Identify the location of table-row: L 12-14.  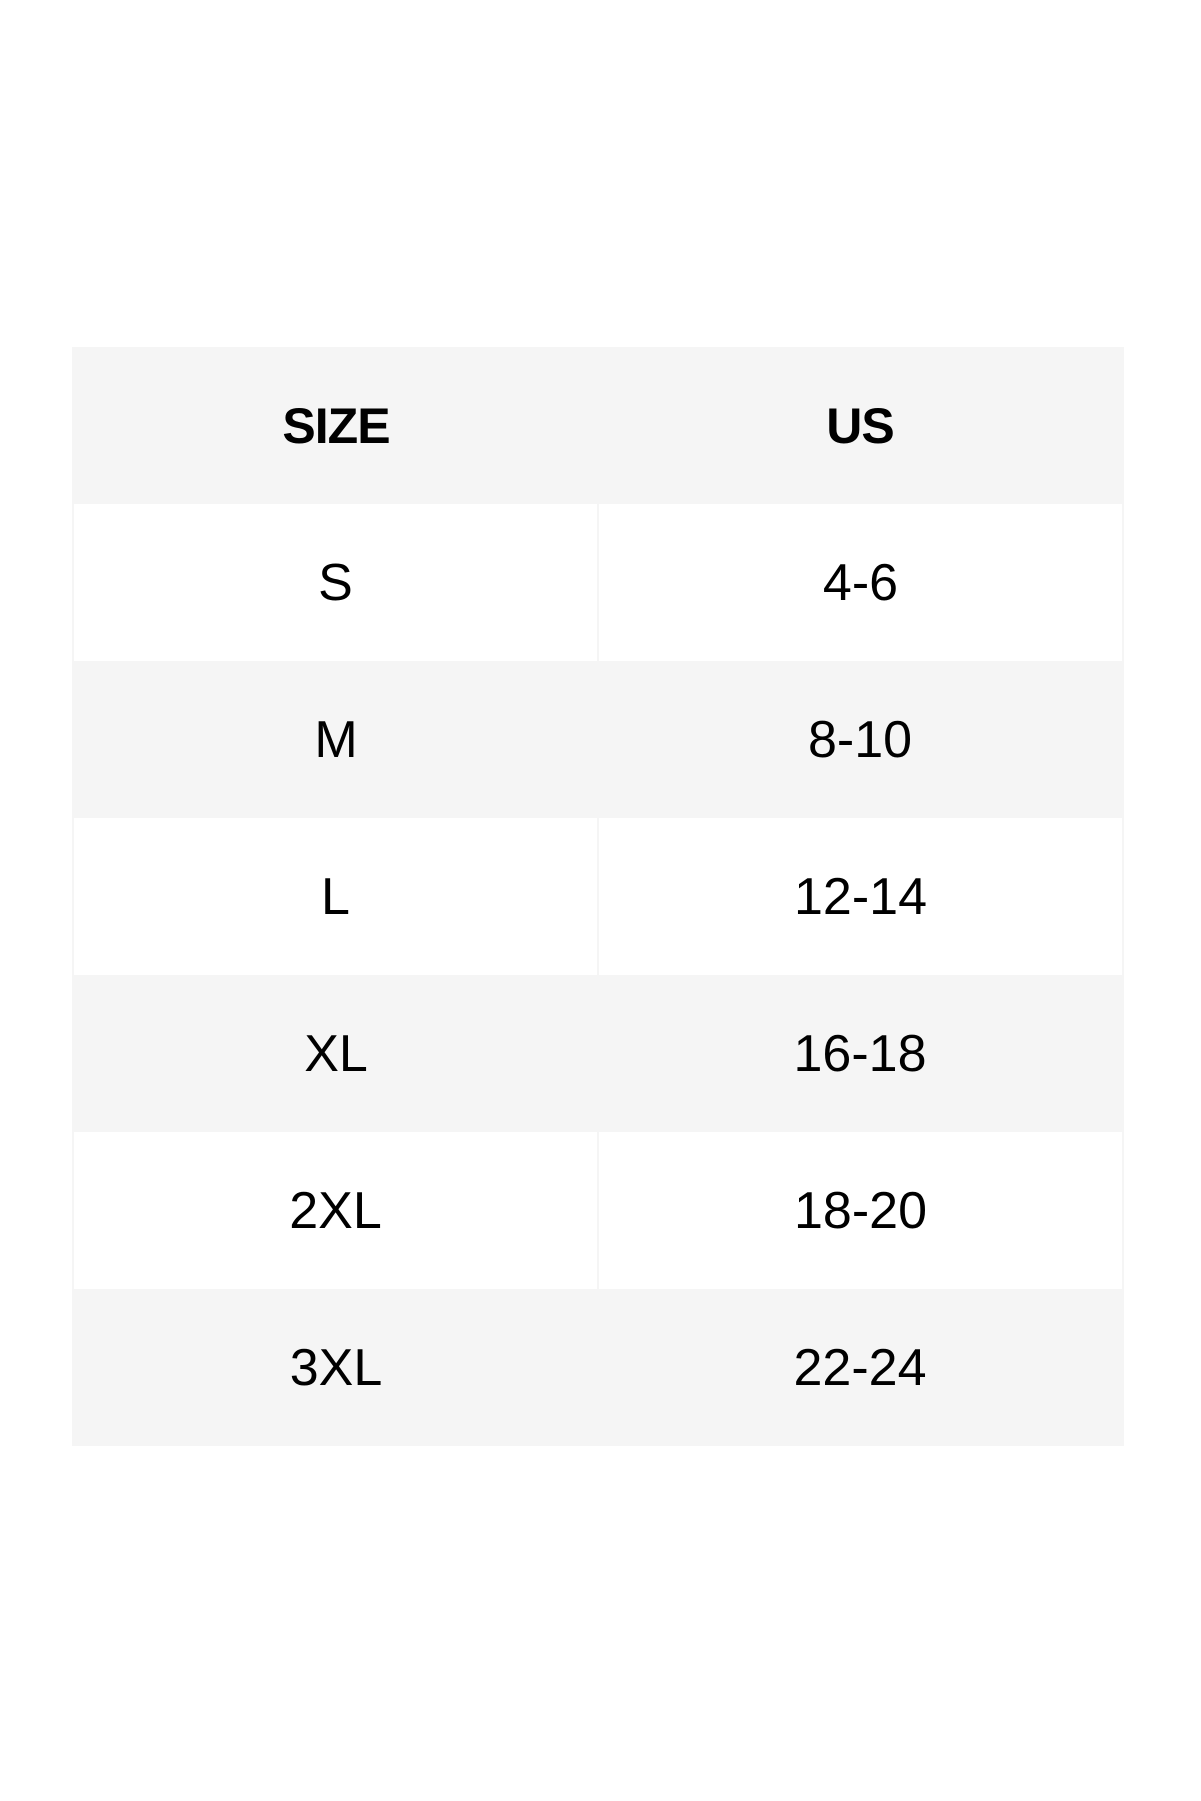
(598, 896).